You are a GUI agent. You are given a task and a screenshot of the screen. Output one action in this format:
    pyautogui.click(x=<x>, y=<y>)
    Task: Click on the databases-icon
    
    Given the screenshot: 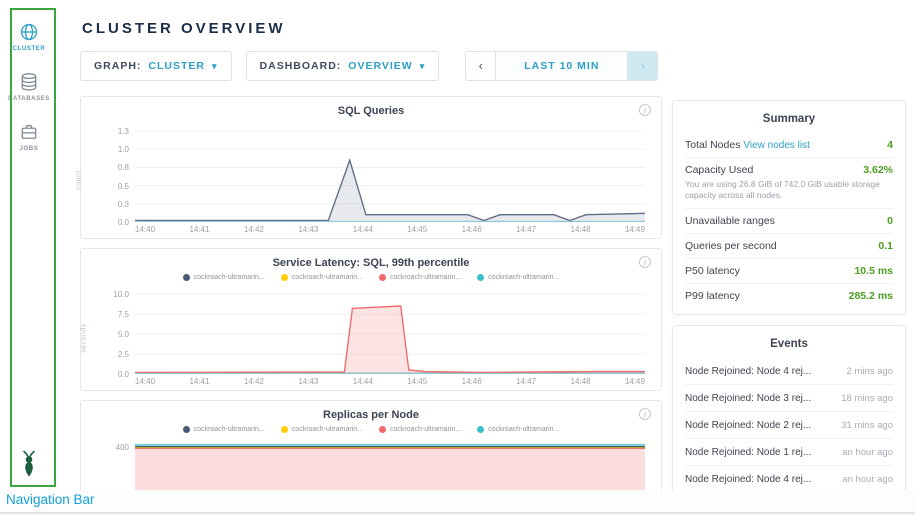 What is the action you would take?
    pyautogui.click(x=29, y=82)
    